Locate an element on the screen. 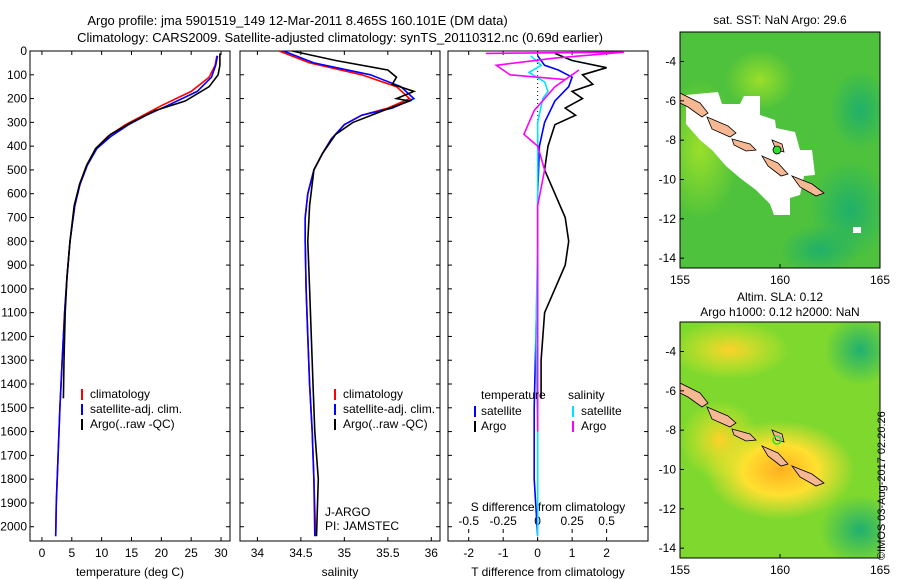  x-tick-label: 36 is located at coordinates (432, 553).